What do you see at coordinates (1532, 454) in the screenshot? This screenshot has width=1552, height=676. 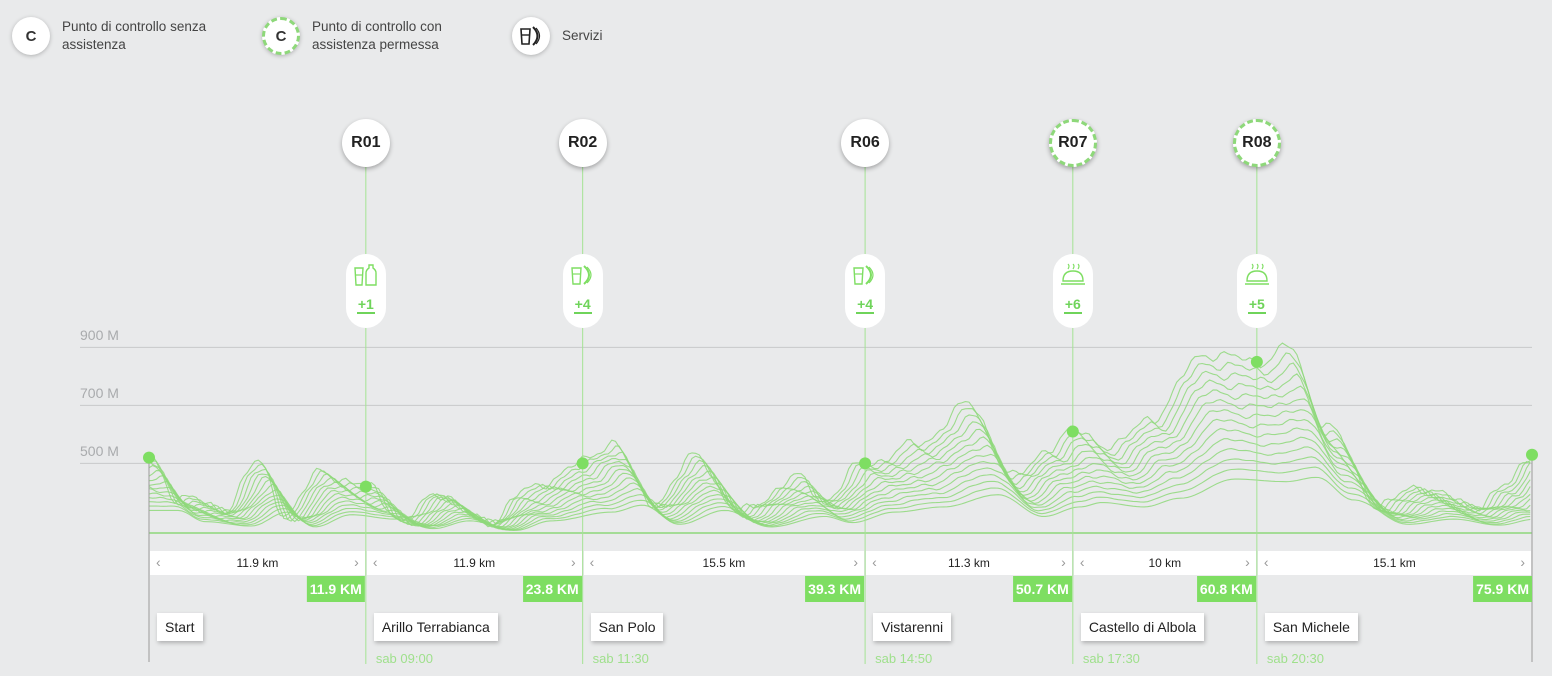 I see `finish-elevation-dot` at bounding box center [1532, 454].